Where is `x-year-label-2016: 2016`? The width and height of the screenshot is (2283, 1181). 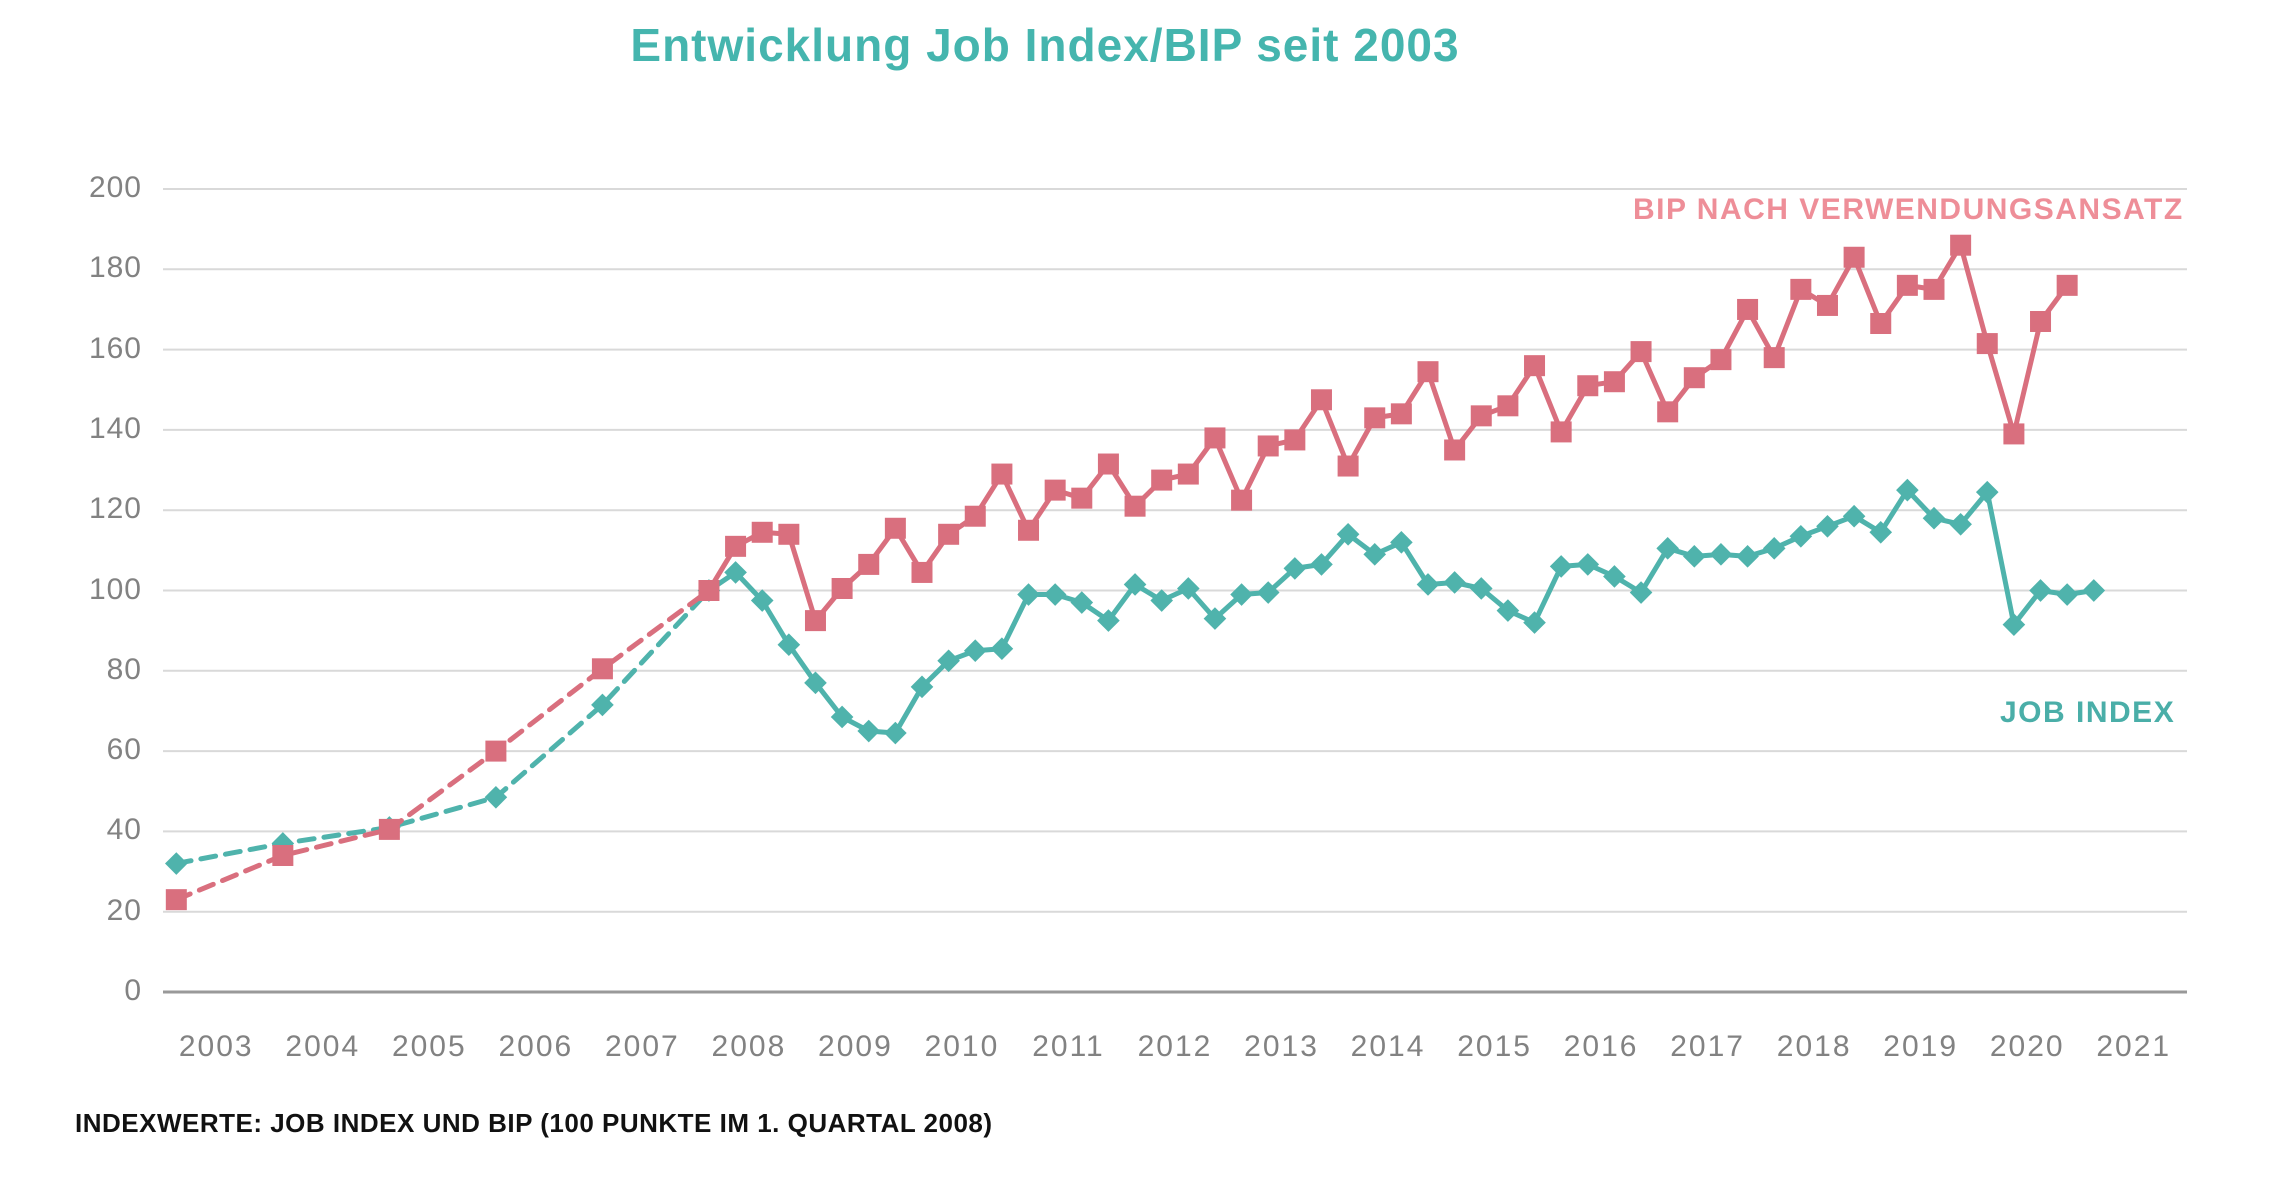 x-year-label-2016: 2016 is located at coordinates (1601, 1046).